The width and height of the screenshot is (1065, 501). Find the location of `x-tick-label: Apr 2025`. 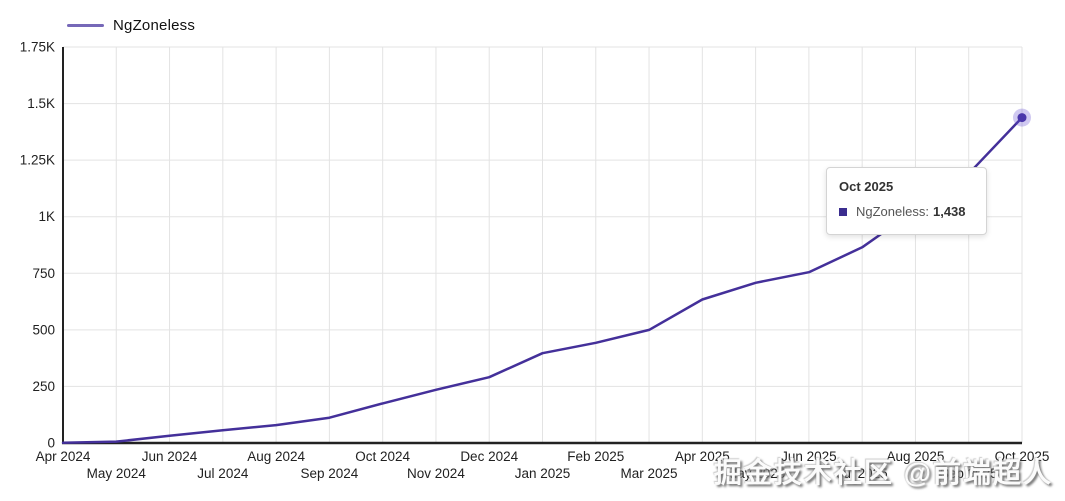

x-tick-label: Apr 2025 is located at coordinates (702, 456).